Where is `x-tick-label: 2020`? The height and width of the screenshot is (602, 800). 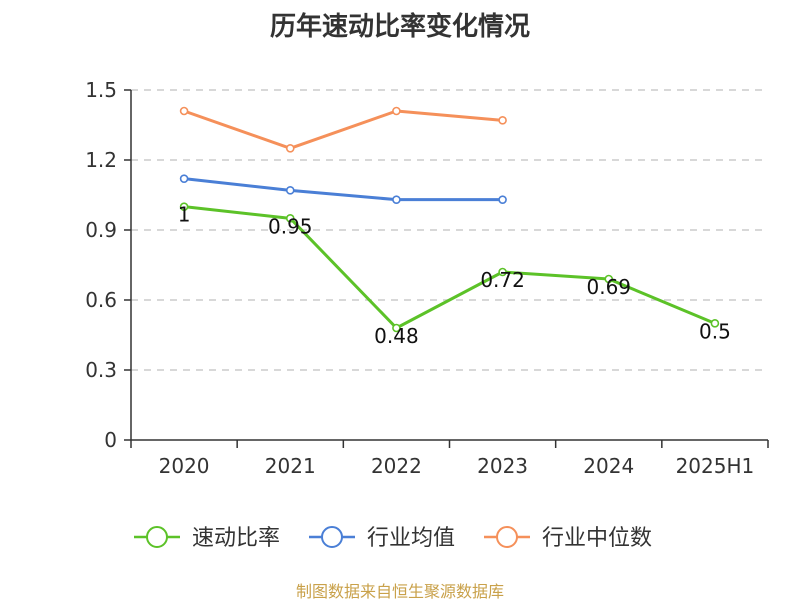
x-tick-label: 2020 is located at coordinates (184, 466).